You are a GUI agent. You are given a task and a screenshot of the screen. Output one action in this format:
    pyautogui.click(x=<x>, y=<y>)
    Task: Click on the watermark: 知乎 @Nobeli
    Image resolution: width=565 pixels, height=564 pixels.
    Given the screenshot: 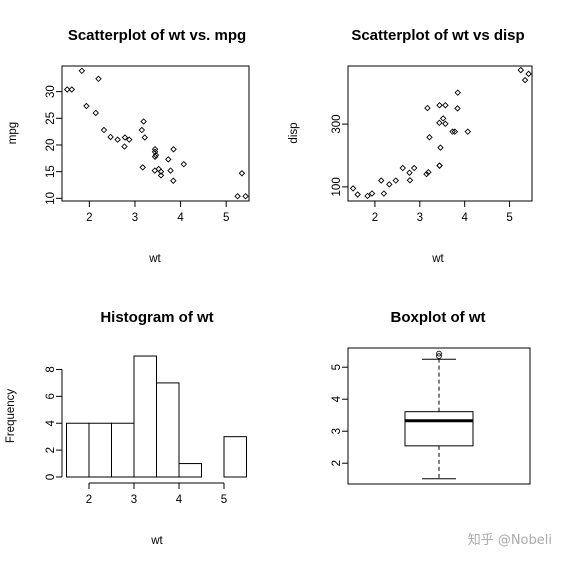 What is the action you would take?
    pyautogui.click(x=510, y=540)
    